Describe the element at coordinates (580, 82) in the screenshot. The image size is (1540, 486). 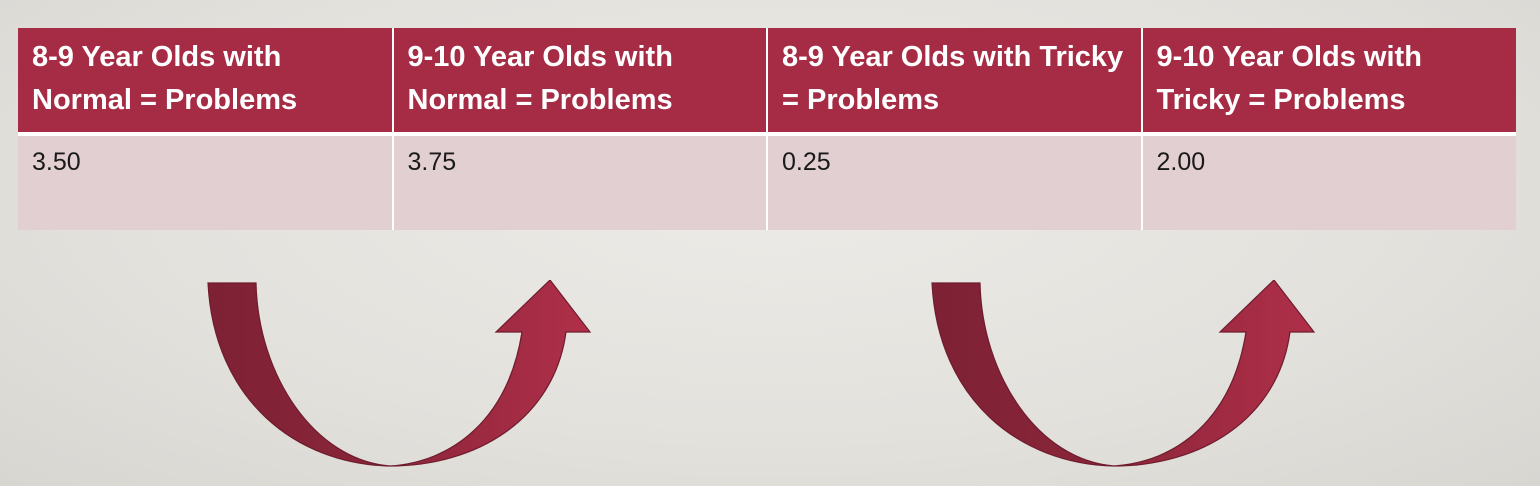
I see `header-cell-9-10-normal: 9-10 Year Olds with Normal = Problems` at that location.